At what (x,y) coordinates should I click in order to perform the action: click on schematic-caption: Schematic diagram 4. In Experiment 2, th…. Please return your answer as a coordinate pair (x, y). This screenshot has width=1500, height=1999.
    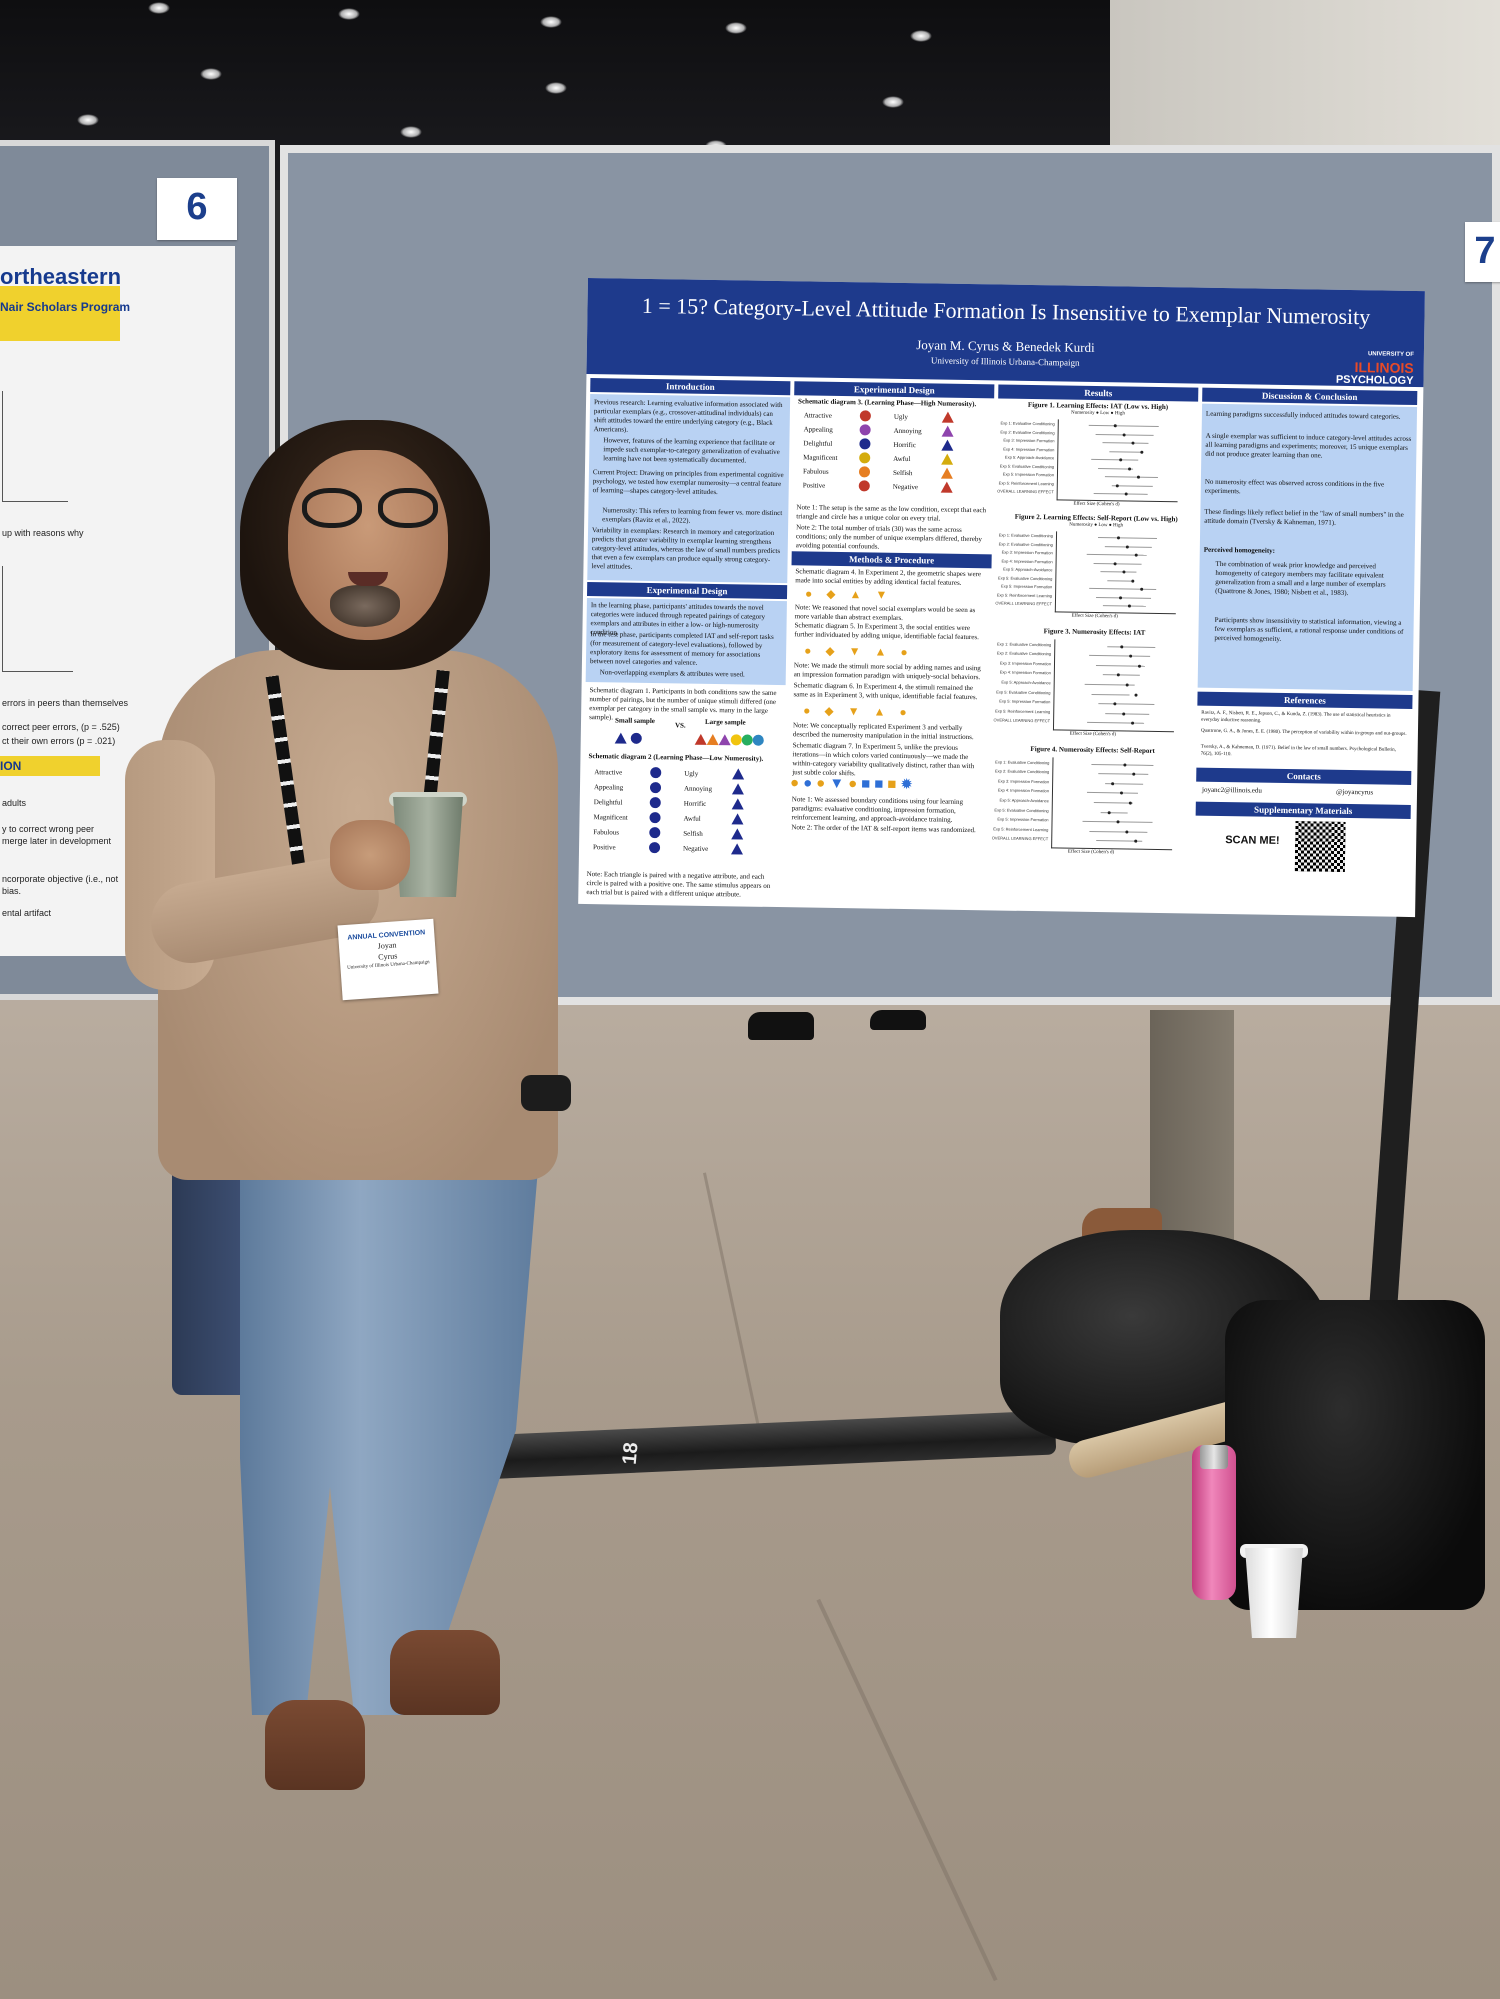
    Looking at the image, I should click on (888, 577).